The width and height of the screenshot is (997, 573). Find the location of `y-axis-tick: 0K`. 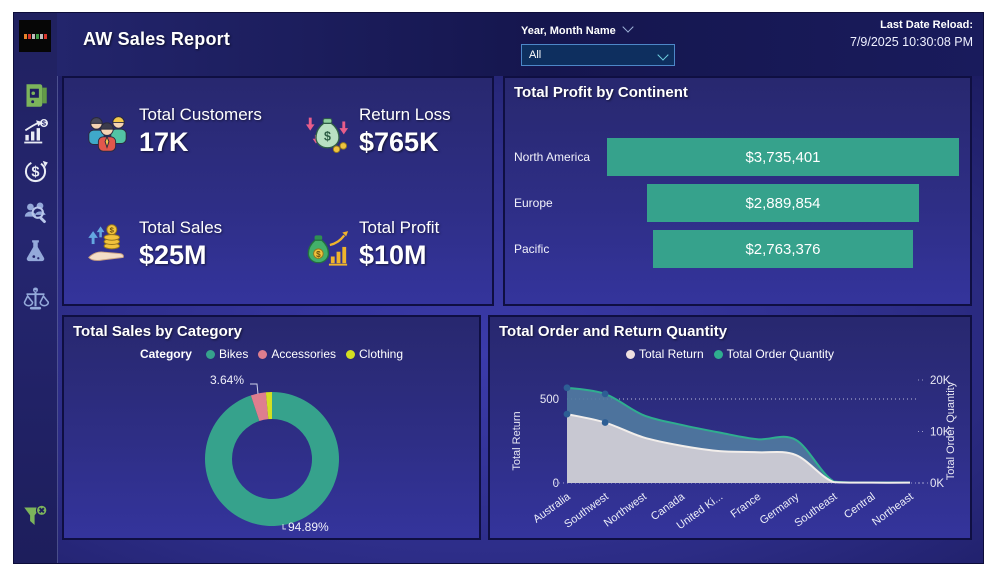

y-axis-tick: 0K is located at coordinates (937, 484).